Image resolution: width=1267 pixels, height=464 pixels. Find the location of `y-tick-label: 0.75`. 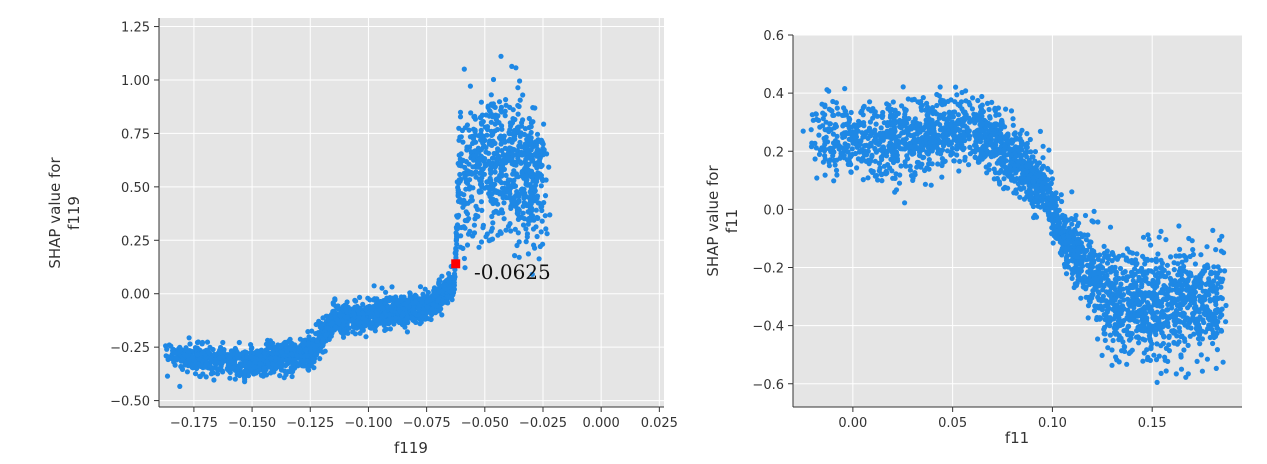

y-tick-label: 0.75 is located at coordinates (135, 134).